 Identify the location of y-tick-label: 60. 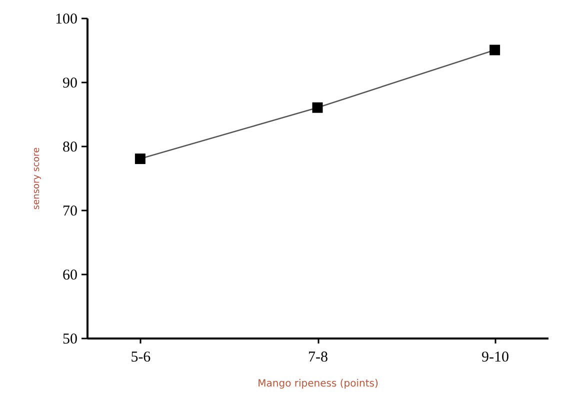
(70, 276).